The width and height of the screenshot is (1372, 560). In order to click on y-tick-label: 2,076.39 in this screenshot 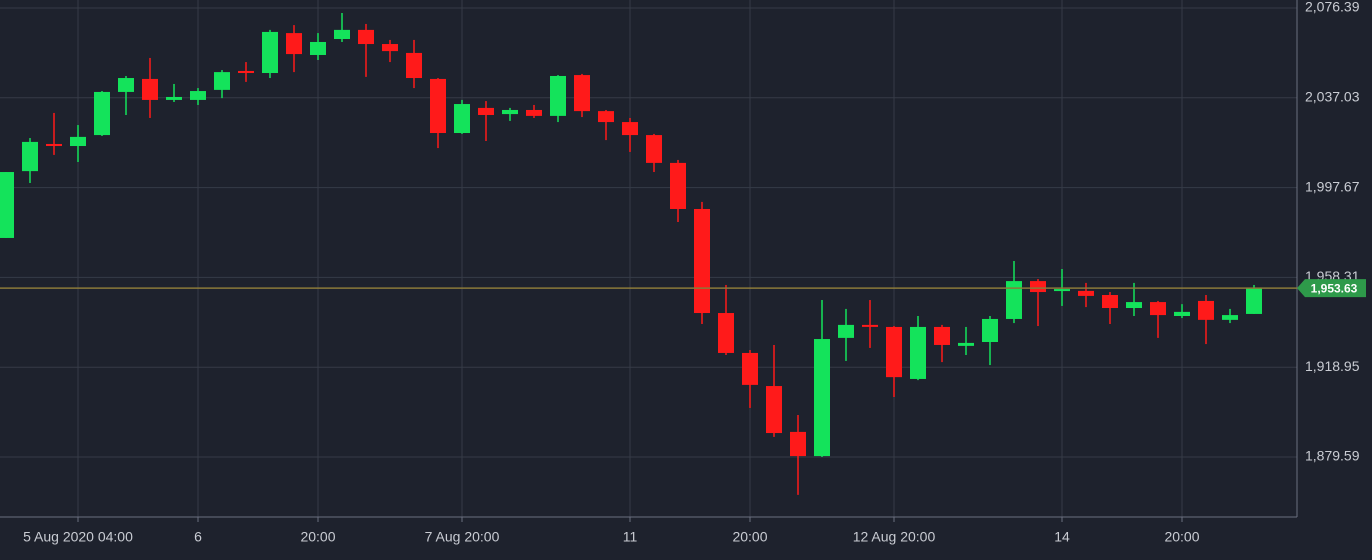, I will do `click(1332, 7)`.